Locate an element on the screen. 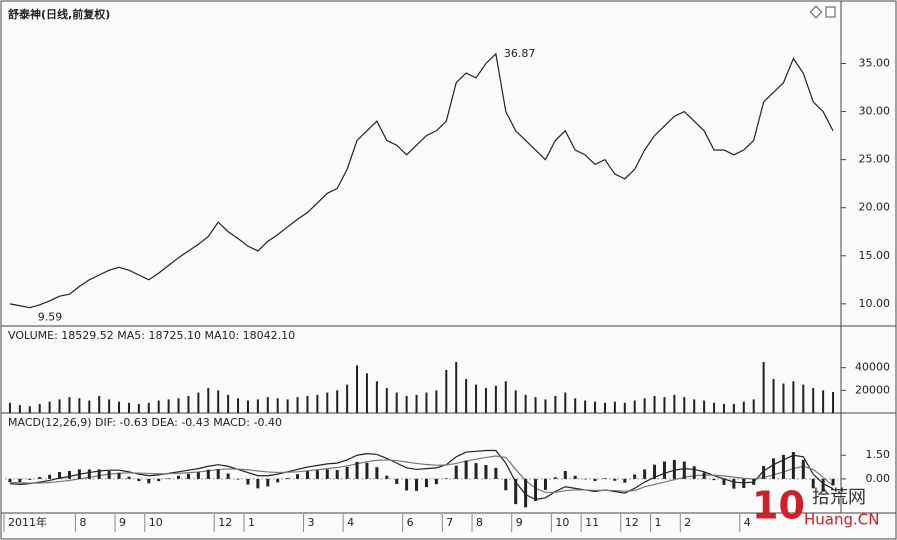  x-tick-label: 2011年 is located at coordinates (27, 522).